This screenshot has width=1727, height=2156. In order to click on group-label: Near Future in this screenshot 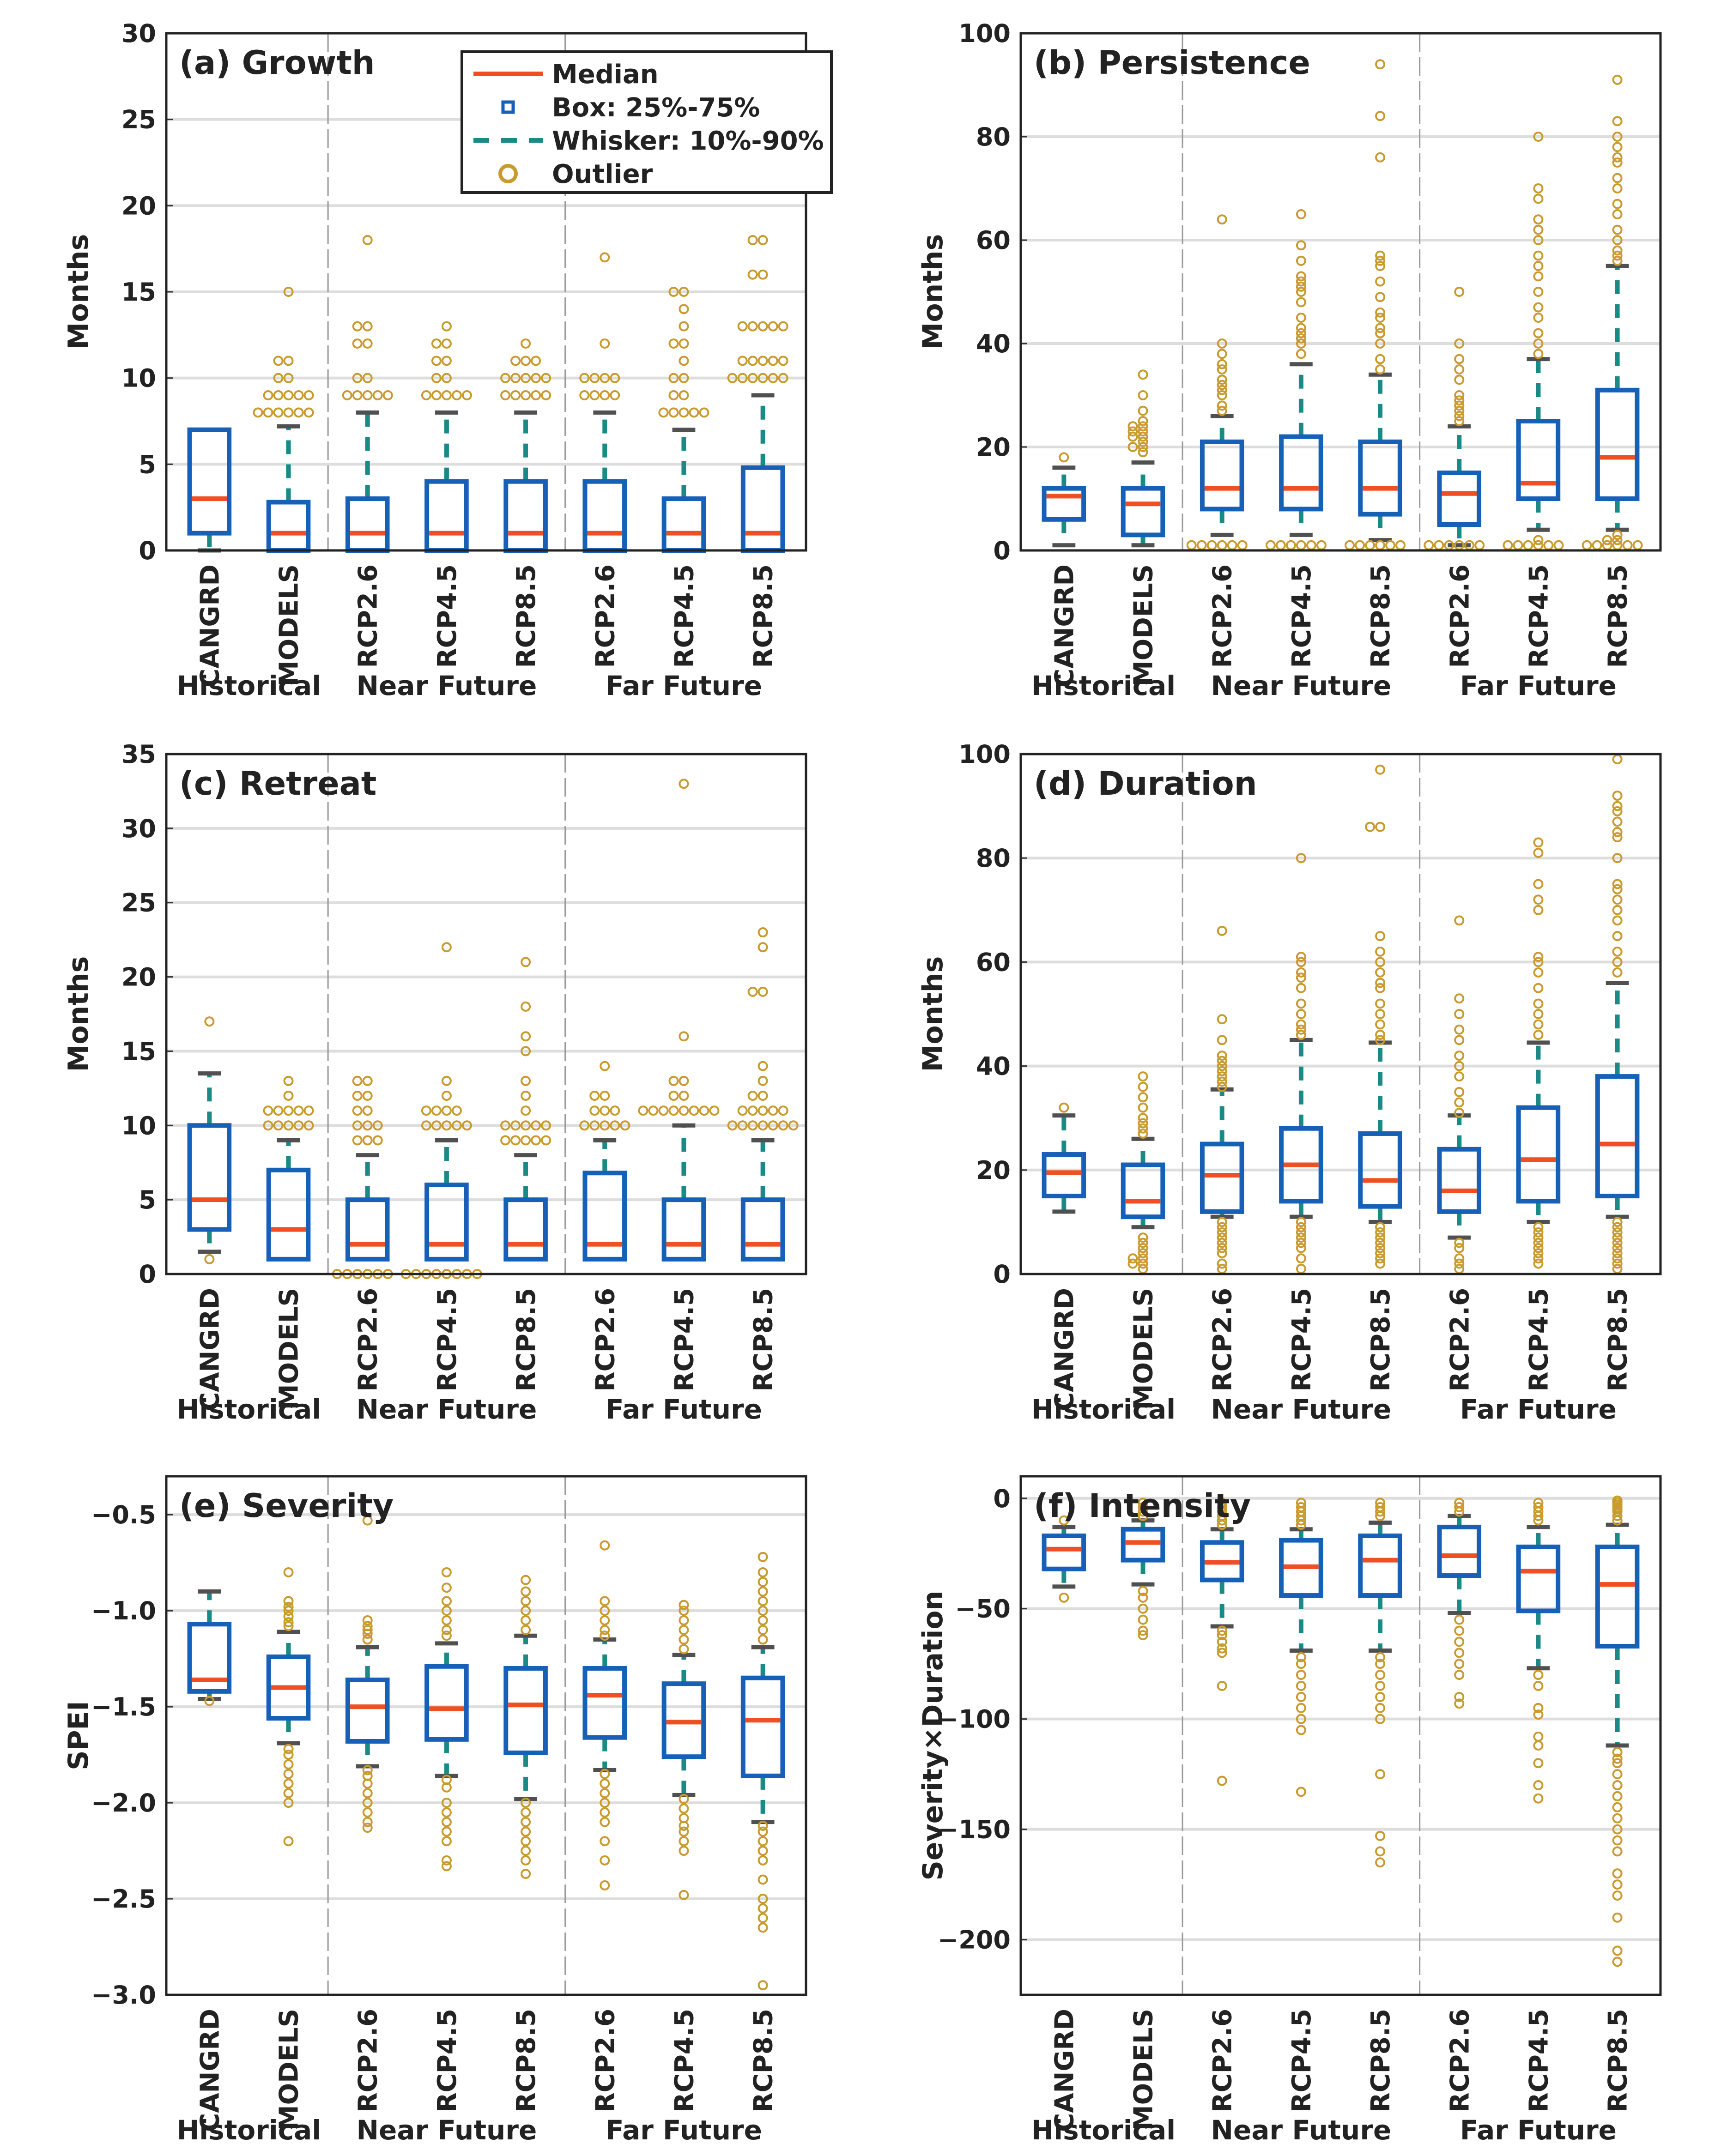, I will do `click(447, 1410)`.